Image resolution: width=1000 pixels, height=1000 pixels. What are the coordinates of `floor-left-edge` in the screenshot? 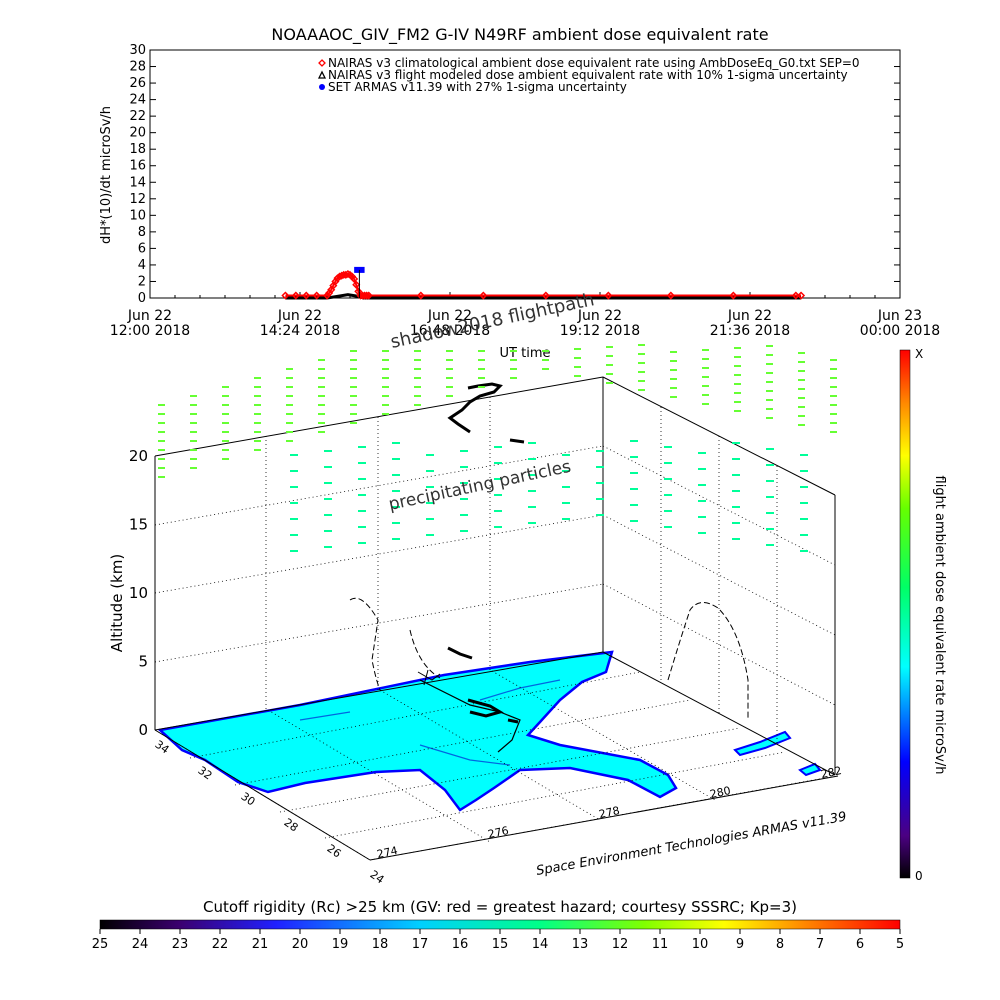 It's located at (262, 795).